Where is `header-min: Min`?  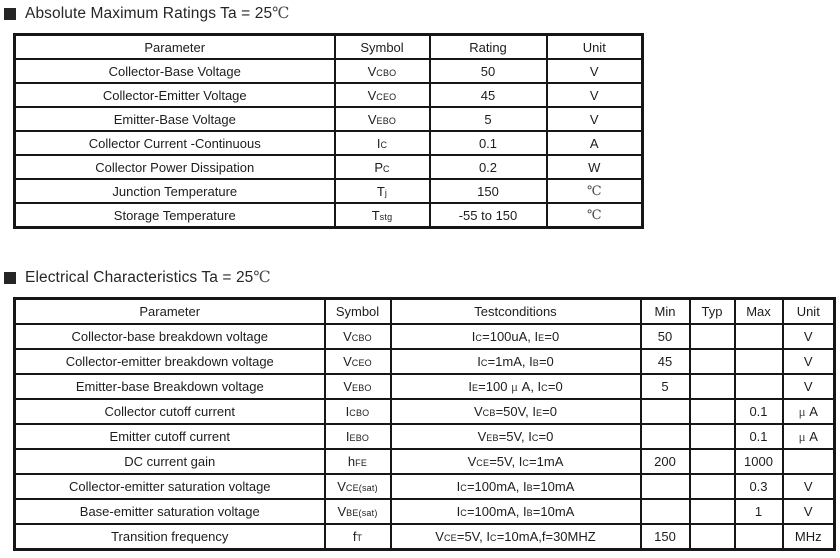 header-min: Min is located at coordinates (665, 311).